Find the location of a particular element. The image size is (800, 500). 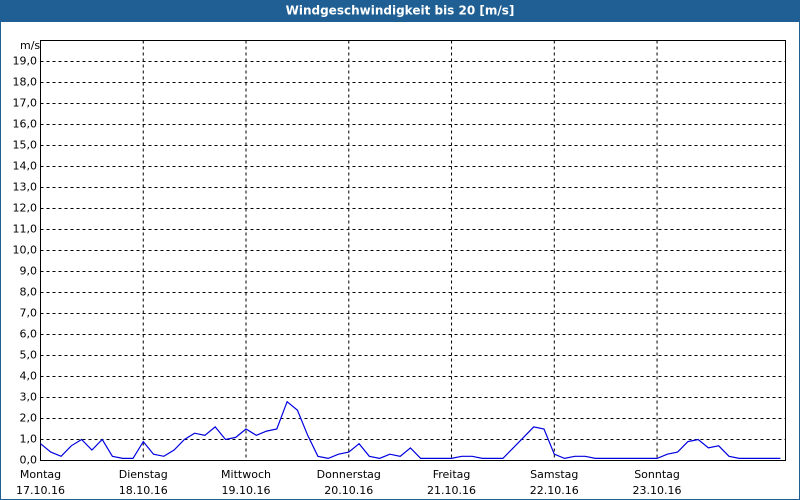

x-tick-label: Dienstag is located at coordinates (143, 474).